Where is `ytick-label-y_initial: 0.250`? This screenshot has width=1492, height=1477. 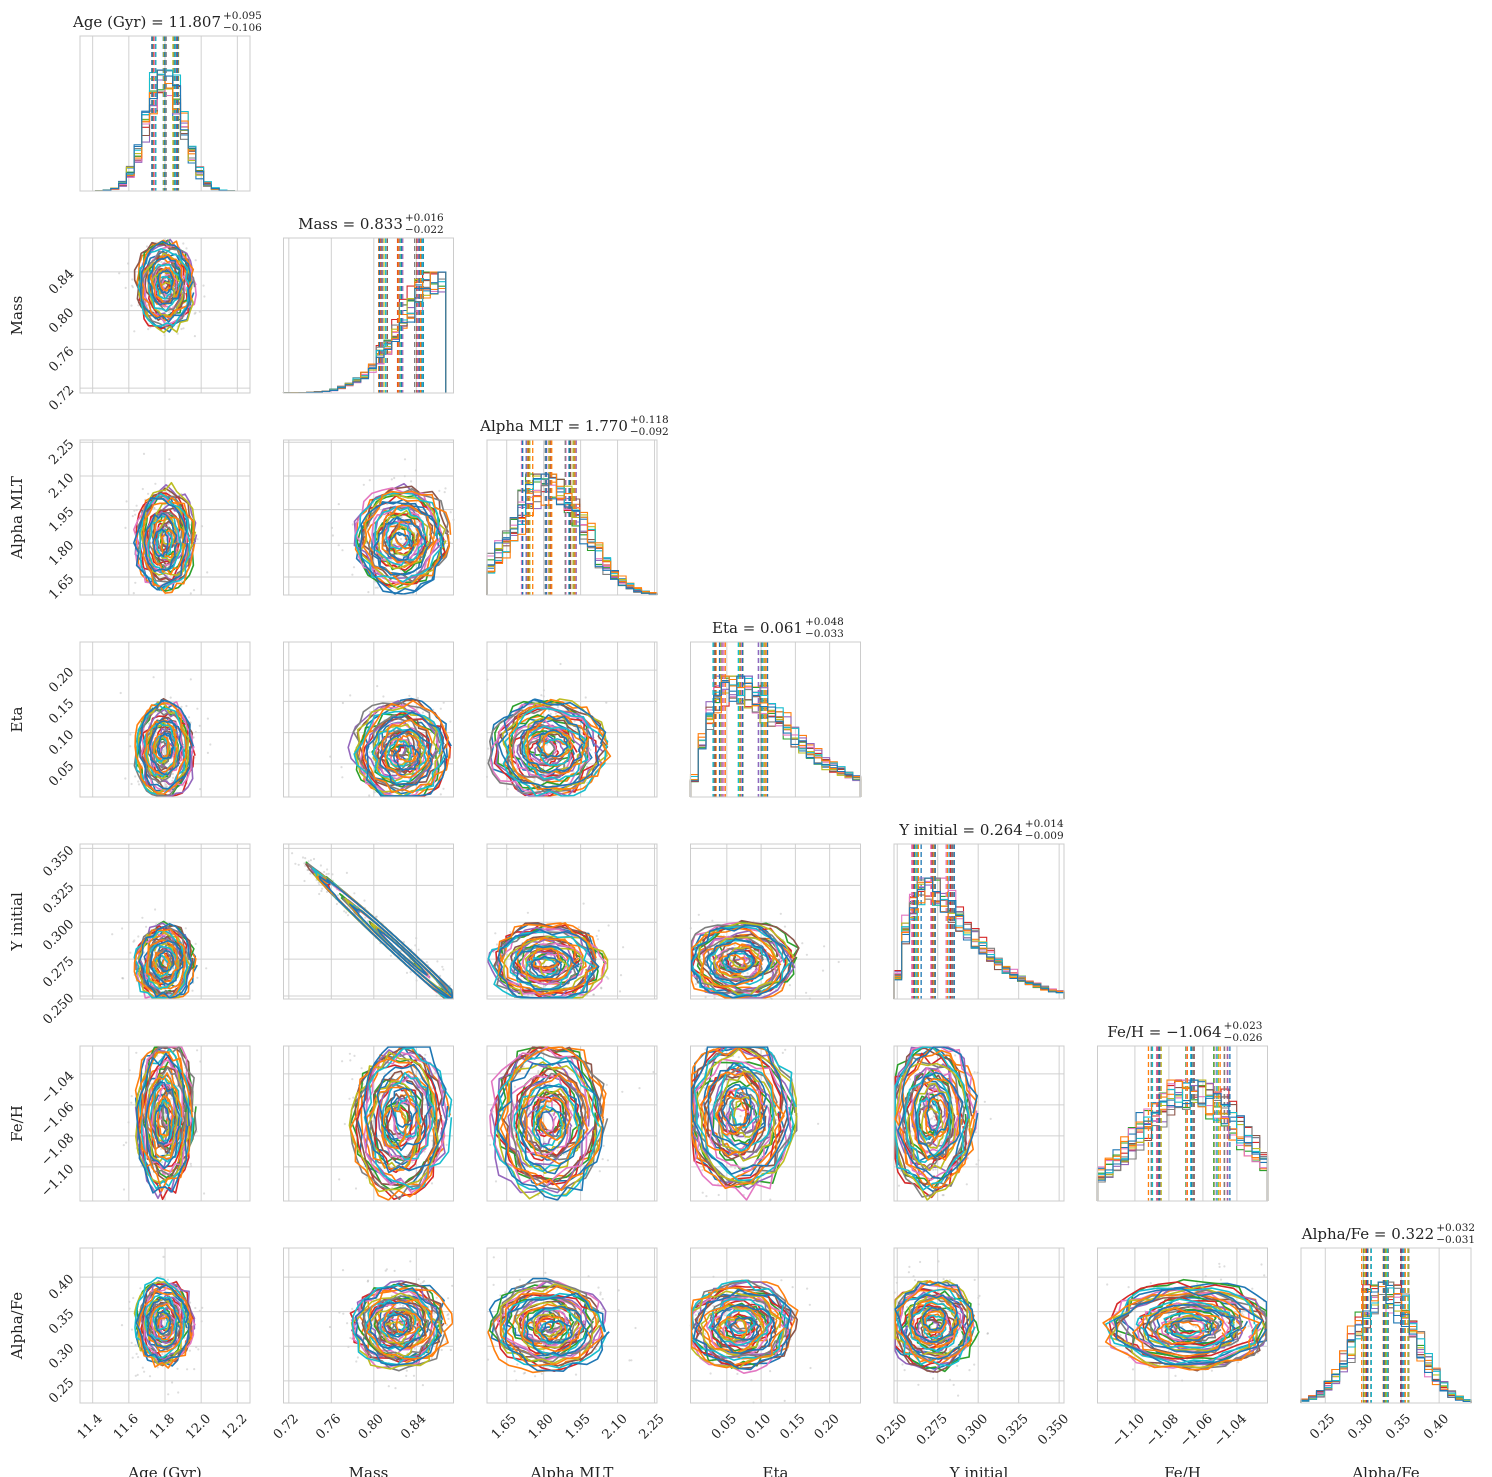
ytick-label-y_initial: 0.250 is located at coordinates (58, 1009).